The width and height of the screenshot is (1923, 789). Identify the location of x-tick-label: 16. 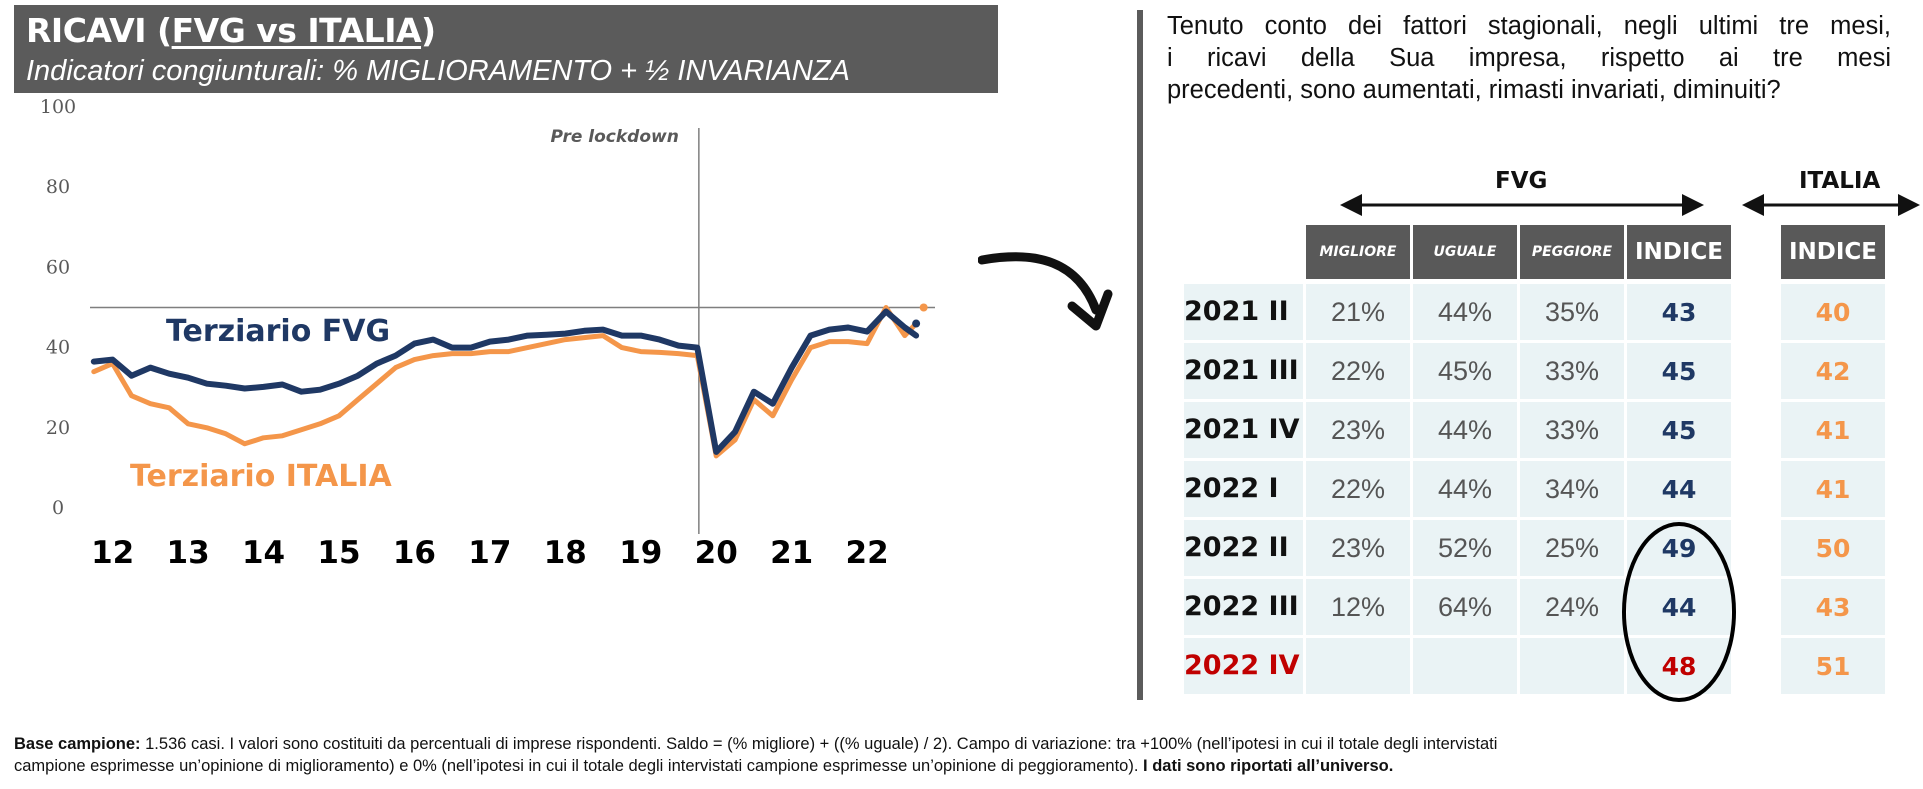
(414, 553).